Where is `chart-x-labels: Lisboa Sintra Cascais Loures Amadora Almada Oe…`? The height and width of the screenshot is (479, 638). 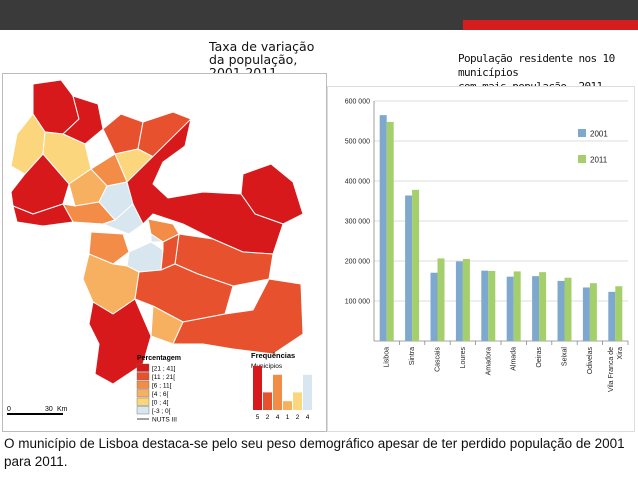 chart-x-labels: Lisboa Sintra Cascais Loures Amadora Almada Oe… is located at coordinates (504, 370).